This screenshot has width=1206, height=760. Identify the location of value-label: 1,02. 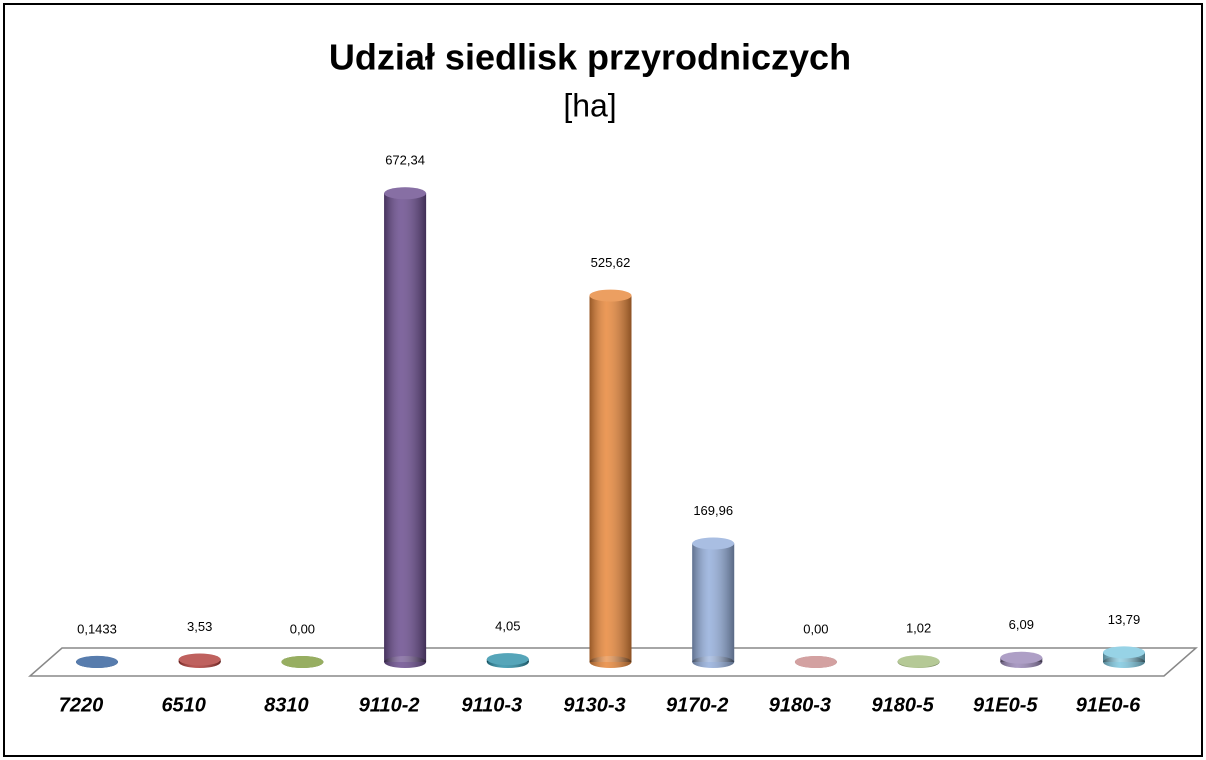
(918, 628).